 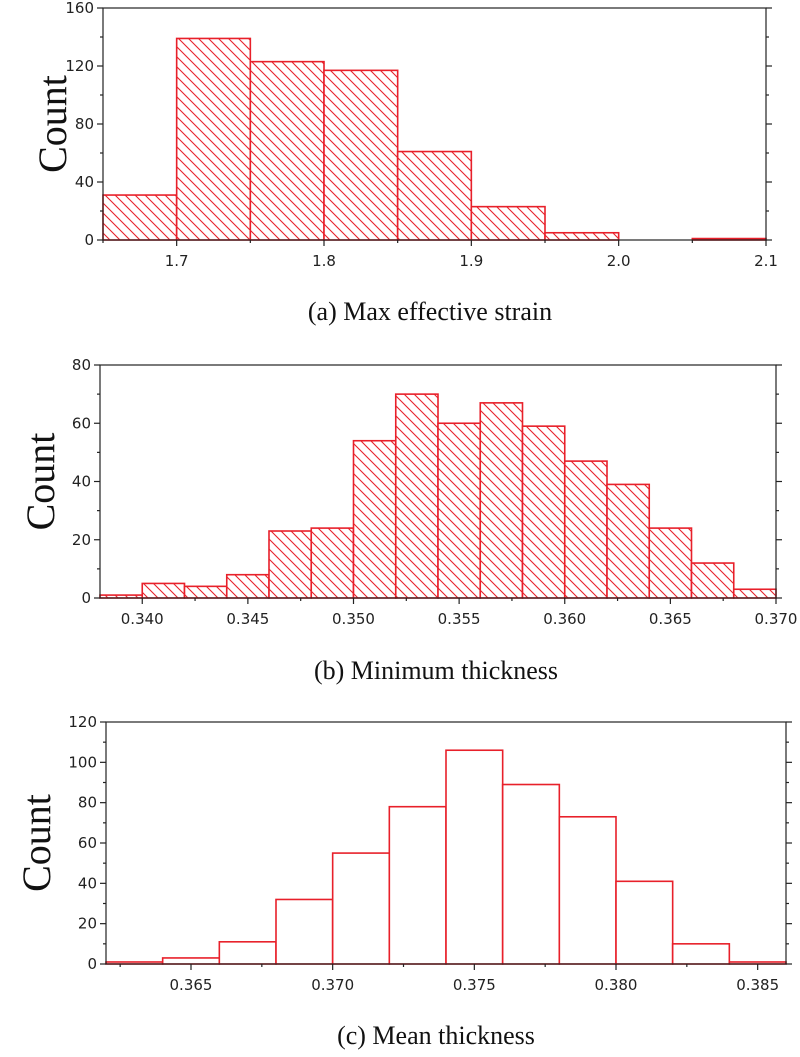 I want to click on x-tick-label-b-1: 0.345, so click(x=247, y=619).